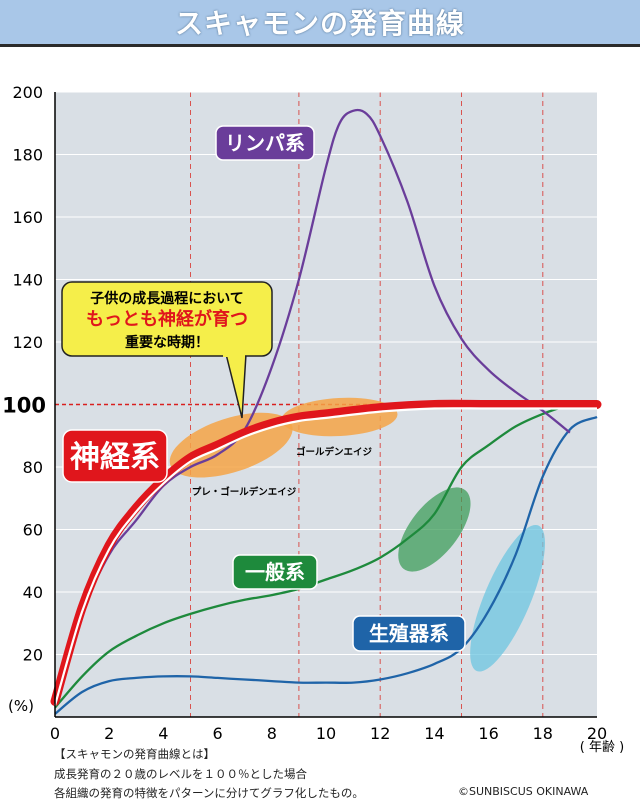  Describe the element at coordinates (326, 733) in the screenshot. I see `x-tick-label: 10` at that location.